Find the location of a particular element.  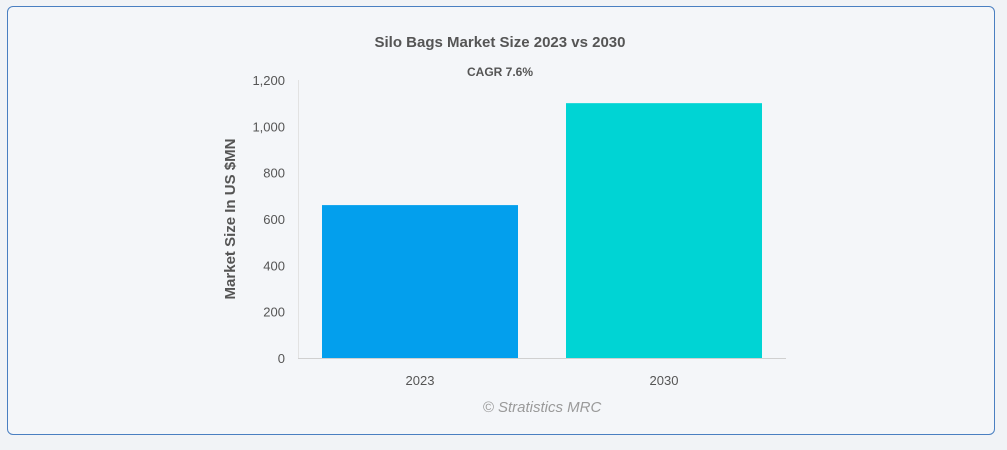

y-tick-label: 0 is located at coordinates (281, 358).